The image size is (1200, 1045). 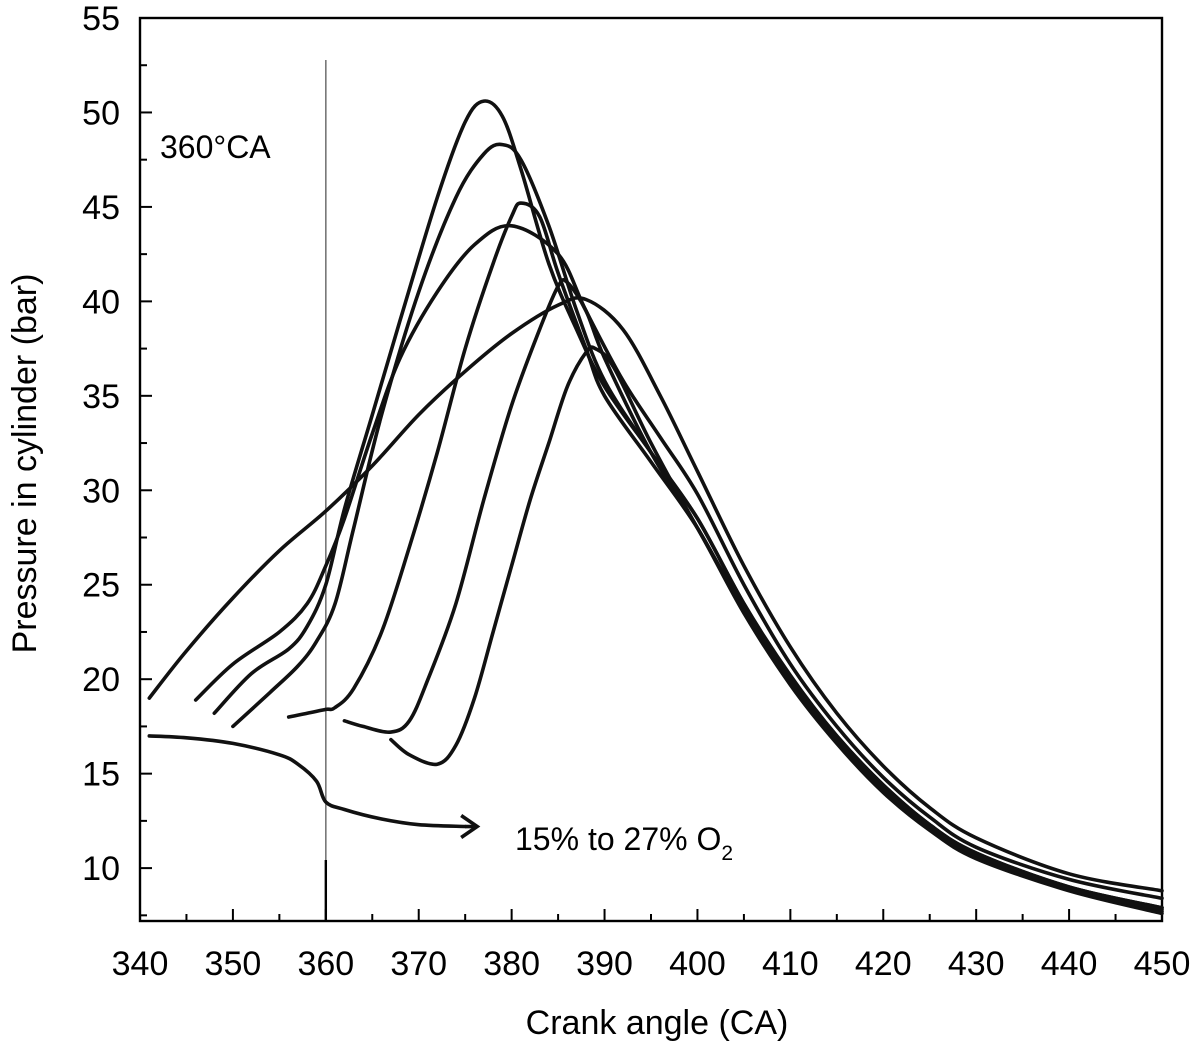 I want to click on annotation-subscript: 2, so click(x=727, y=853).